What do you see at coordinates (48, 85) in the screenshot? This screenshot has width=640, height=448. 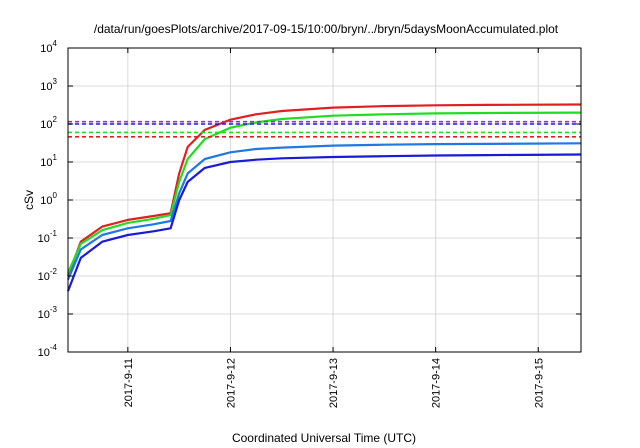 I see `y-tick-label: 10³` at bounding box center [48, 85].